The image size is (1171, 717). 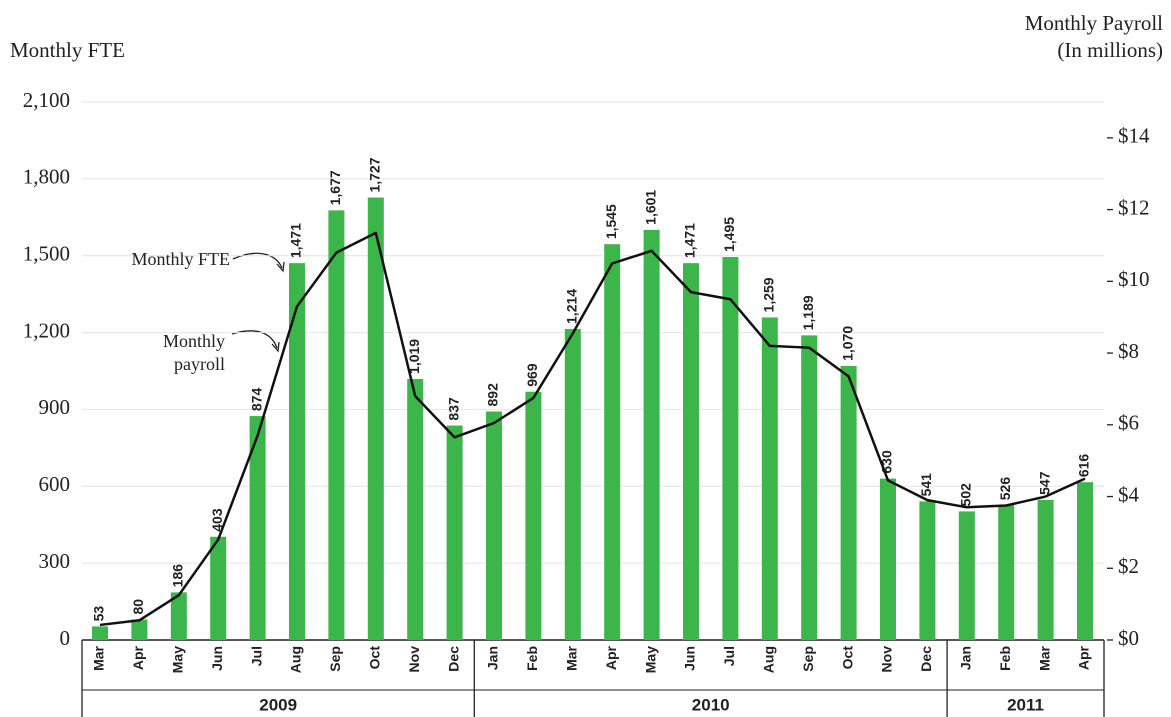 I want to click on value-label: 186, so click(x=178, y=576).